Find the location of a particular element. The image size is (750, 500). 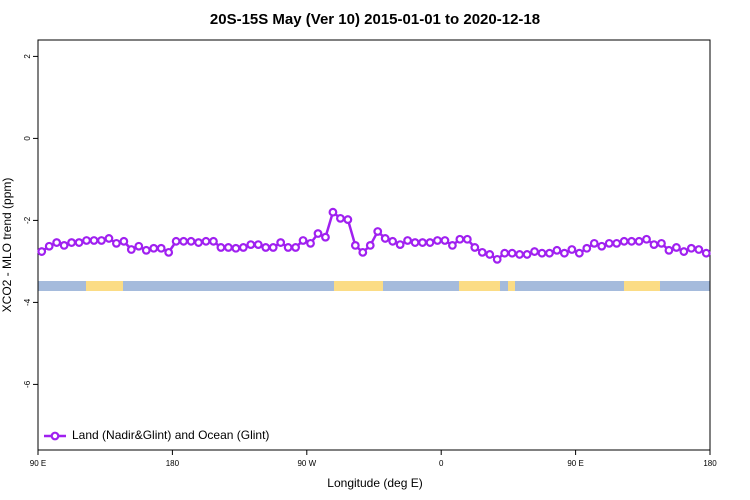

series-line is located at coordinates (374, 235).